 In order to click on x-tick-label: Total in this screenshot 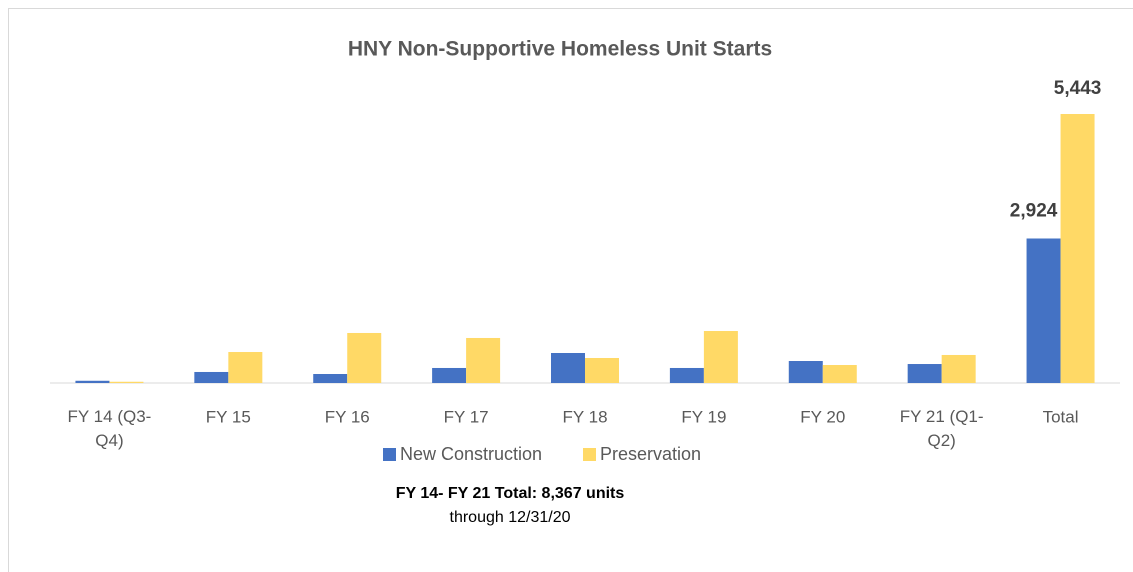, I will do `click(1061, 416)`.